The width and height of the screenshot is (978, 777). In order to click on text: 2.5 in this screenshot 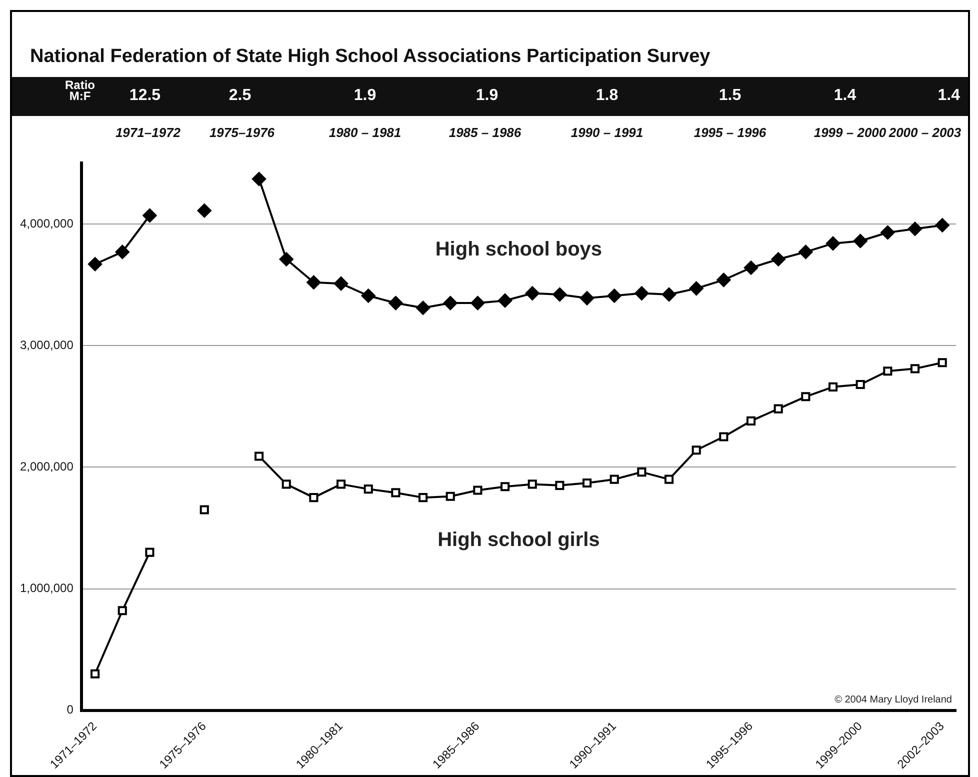, I will do `click(240, 96)`.